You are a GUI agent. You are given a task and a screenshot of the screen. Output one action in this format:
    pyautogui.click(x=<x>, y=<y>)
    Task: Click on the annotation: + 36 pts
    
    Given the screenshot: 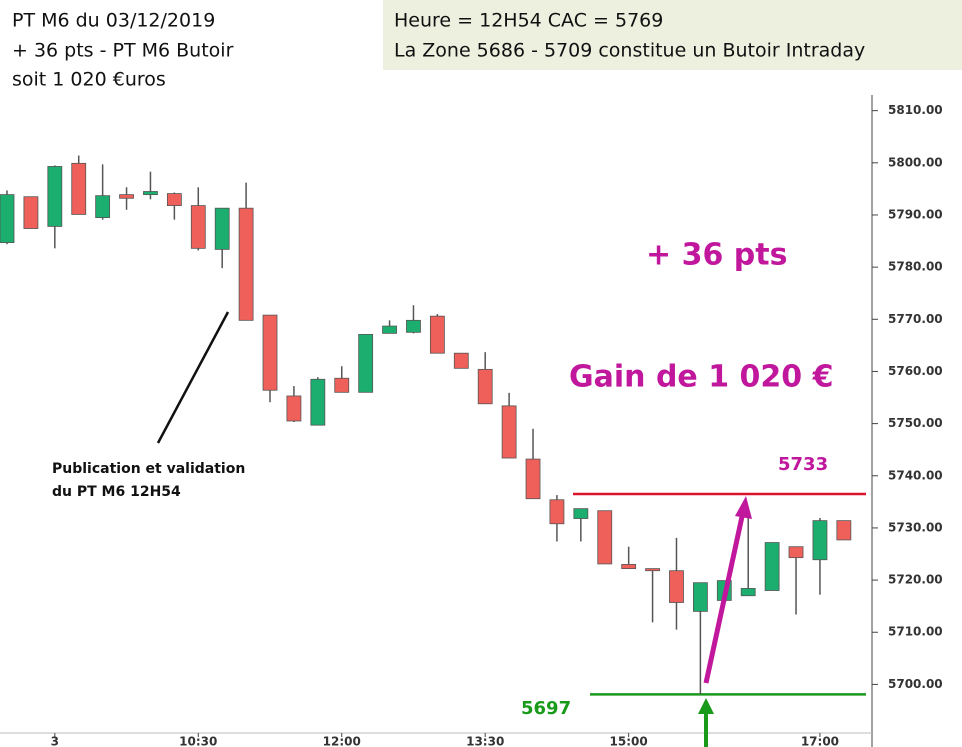 What is the action you would take?
    pyautogui.click(x=716, y=255)
    